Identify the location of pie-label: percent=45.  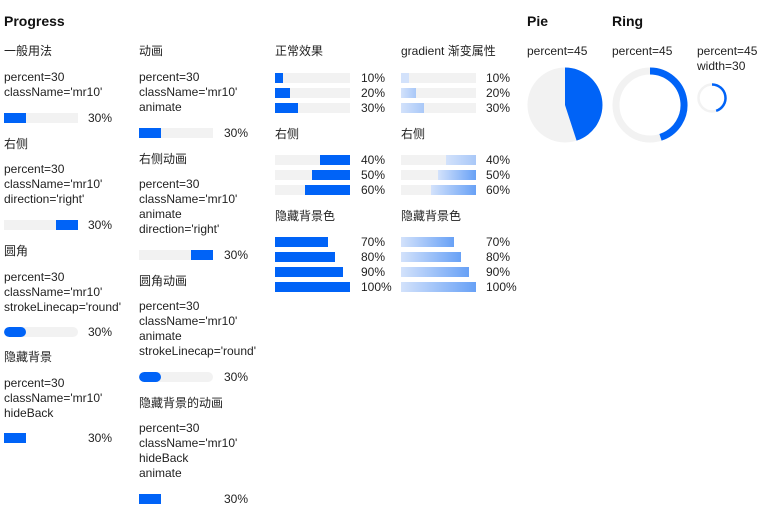
(557, 51).